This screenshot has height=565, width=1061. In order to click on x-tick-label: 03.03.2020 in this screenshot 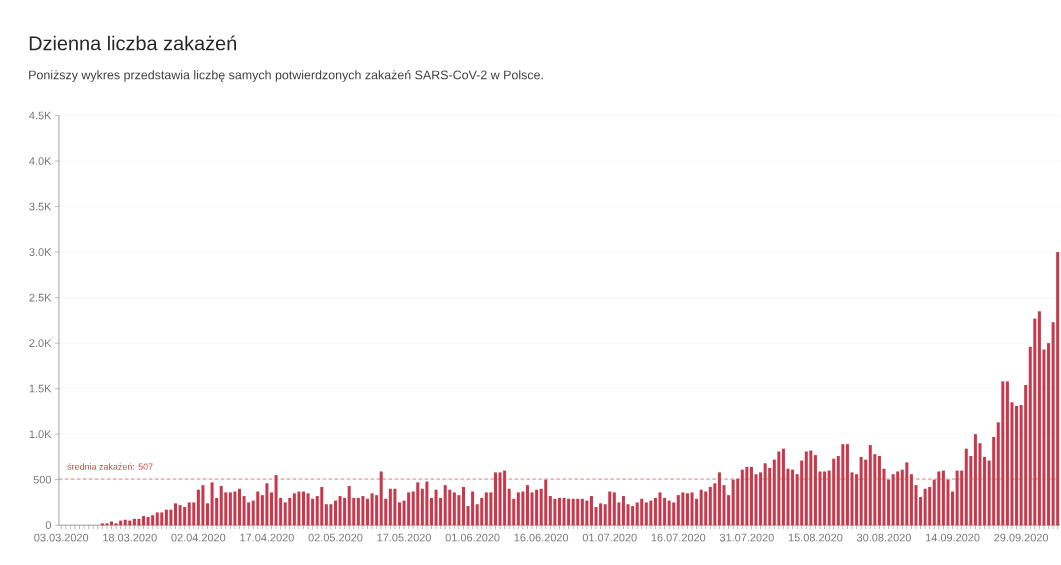, I will do `click(61, 537)`.